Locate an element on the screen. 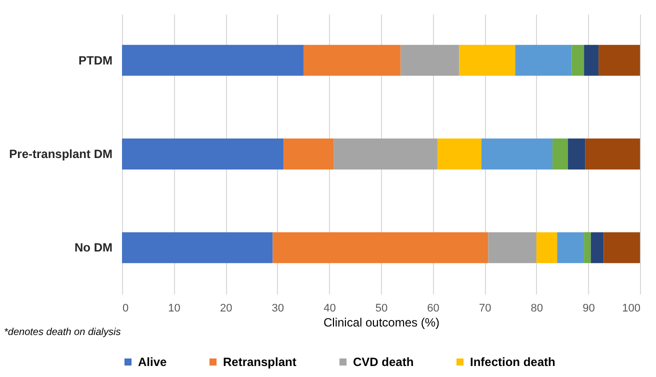 This screenshot has width=656, height=377. legend-label: CVD death is located at coordinates (383, 362).